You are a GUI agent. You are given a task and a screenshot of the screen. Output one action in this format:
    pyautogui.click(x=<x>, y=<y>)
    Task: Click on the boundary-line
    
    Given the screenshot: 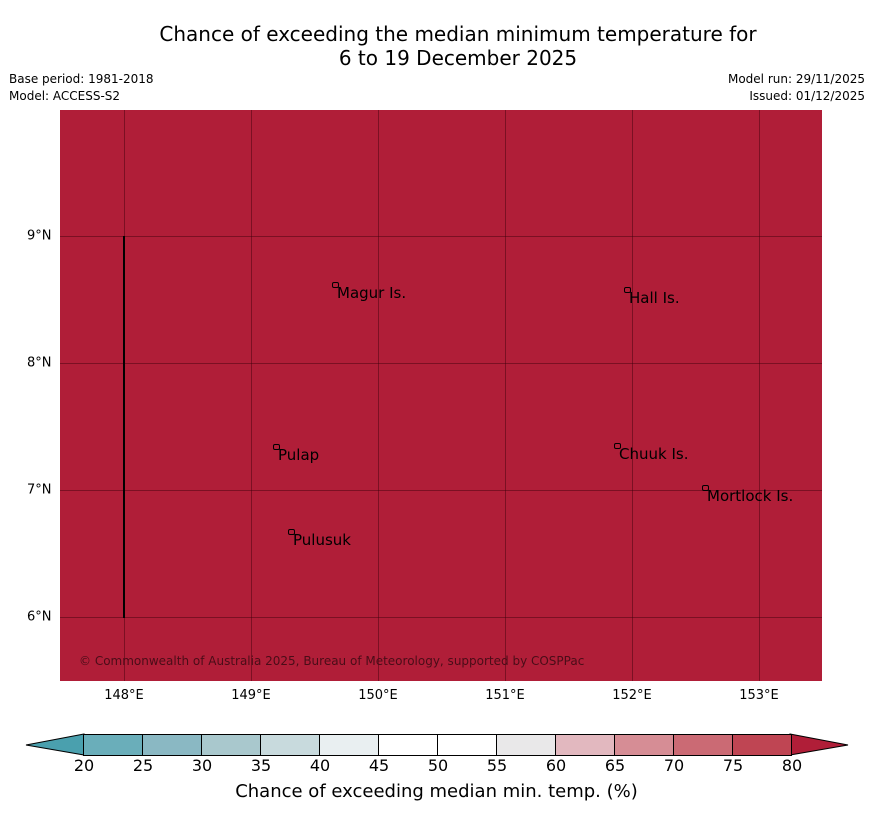 What is the action you would take?
    pyautogui.click(x=124, y=427)
    